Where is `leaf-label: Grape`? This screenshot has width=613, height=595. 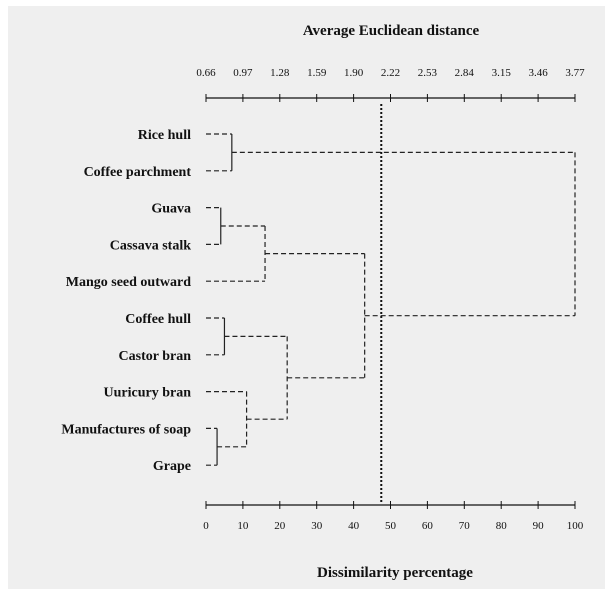
leaf-label: Grape is located at coordinates (172, 466).